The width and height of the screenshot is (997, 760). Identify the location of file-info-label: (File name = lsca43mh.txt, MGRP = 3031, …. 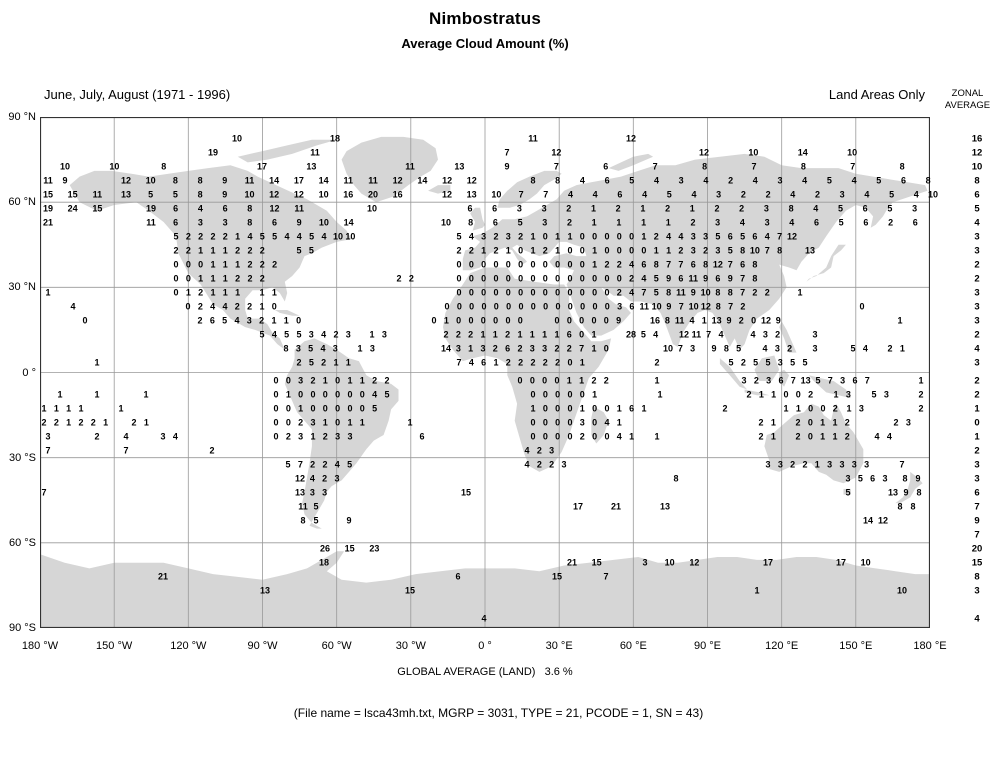
(498, 713).